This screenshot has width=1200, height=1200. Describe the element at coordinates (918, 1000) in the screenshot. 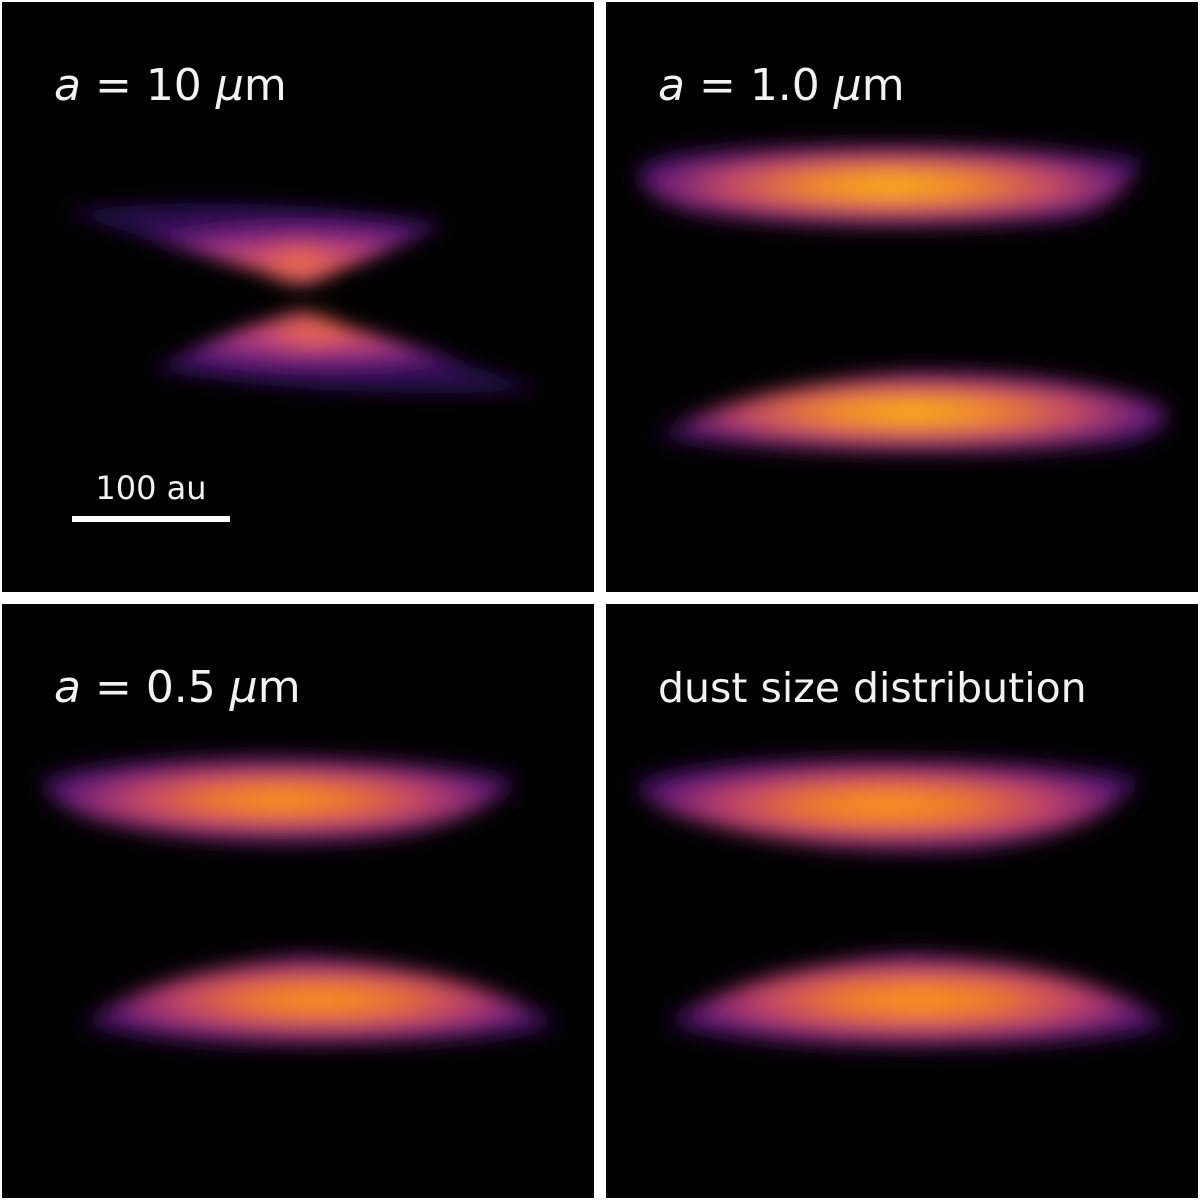

I see `lower-lobe-distribution` at that location.